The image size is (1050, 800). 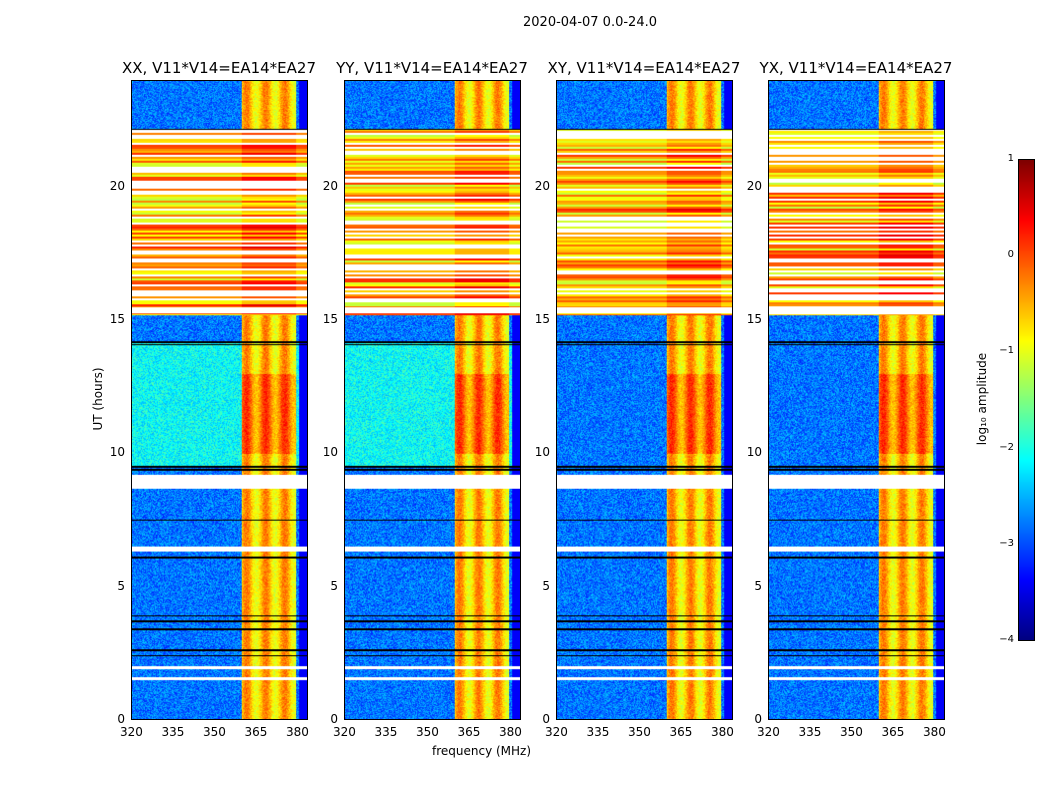 What do you see at coordinates (1010, 158) in the screenshot?
I see `colorbar-tick-label: 1` at bounding box center [1010, 158].